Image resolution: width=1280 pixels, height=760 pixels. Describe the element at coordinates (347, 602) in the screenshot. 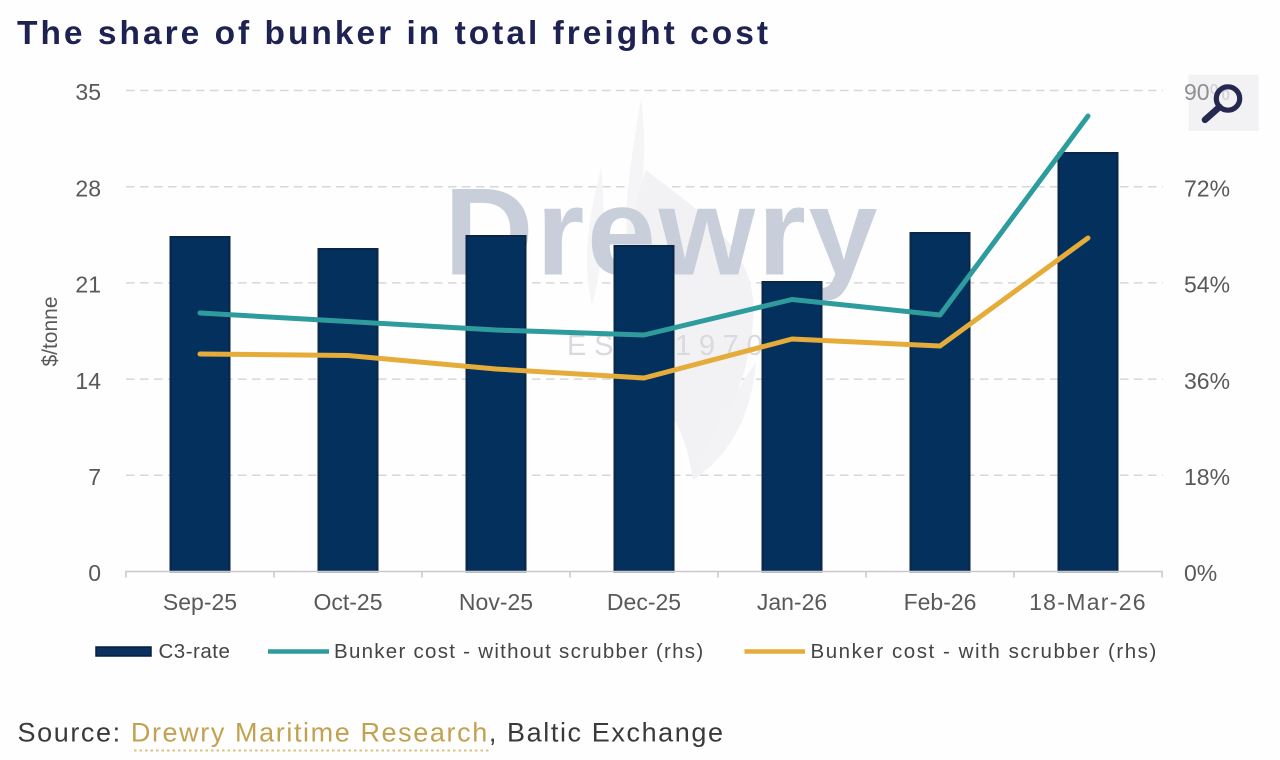

I see `svg-text: Oct-25` at that location.